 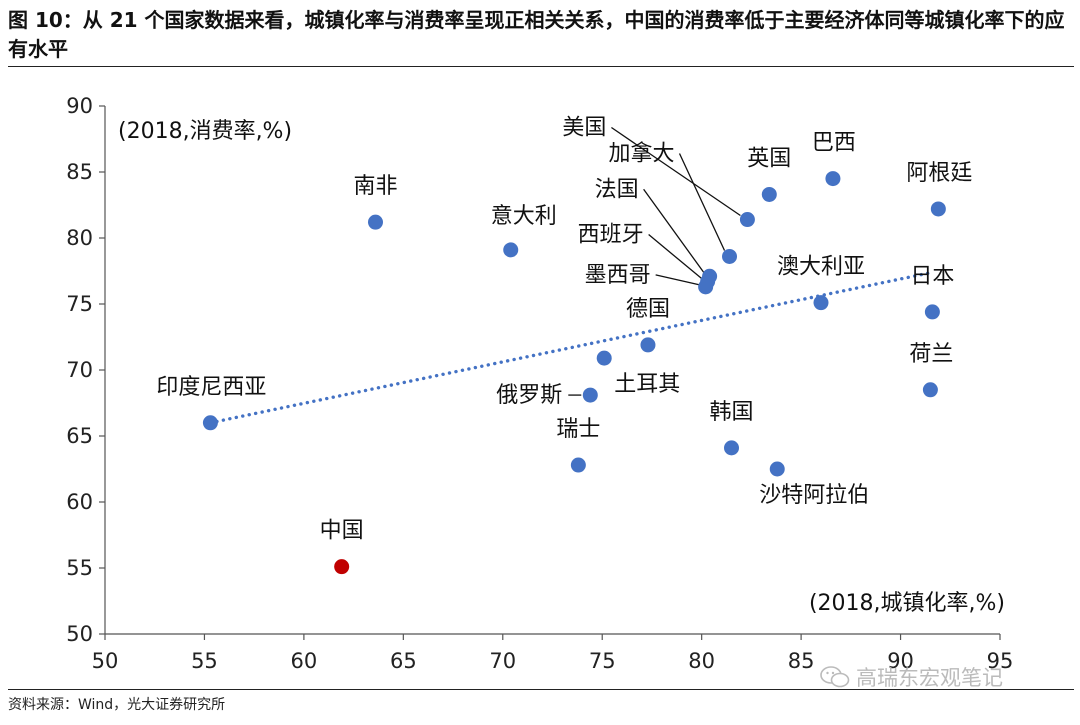 I want to click on y-tick-label: 70, so click(x=79, y=370).